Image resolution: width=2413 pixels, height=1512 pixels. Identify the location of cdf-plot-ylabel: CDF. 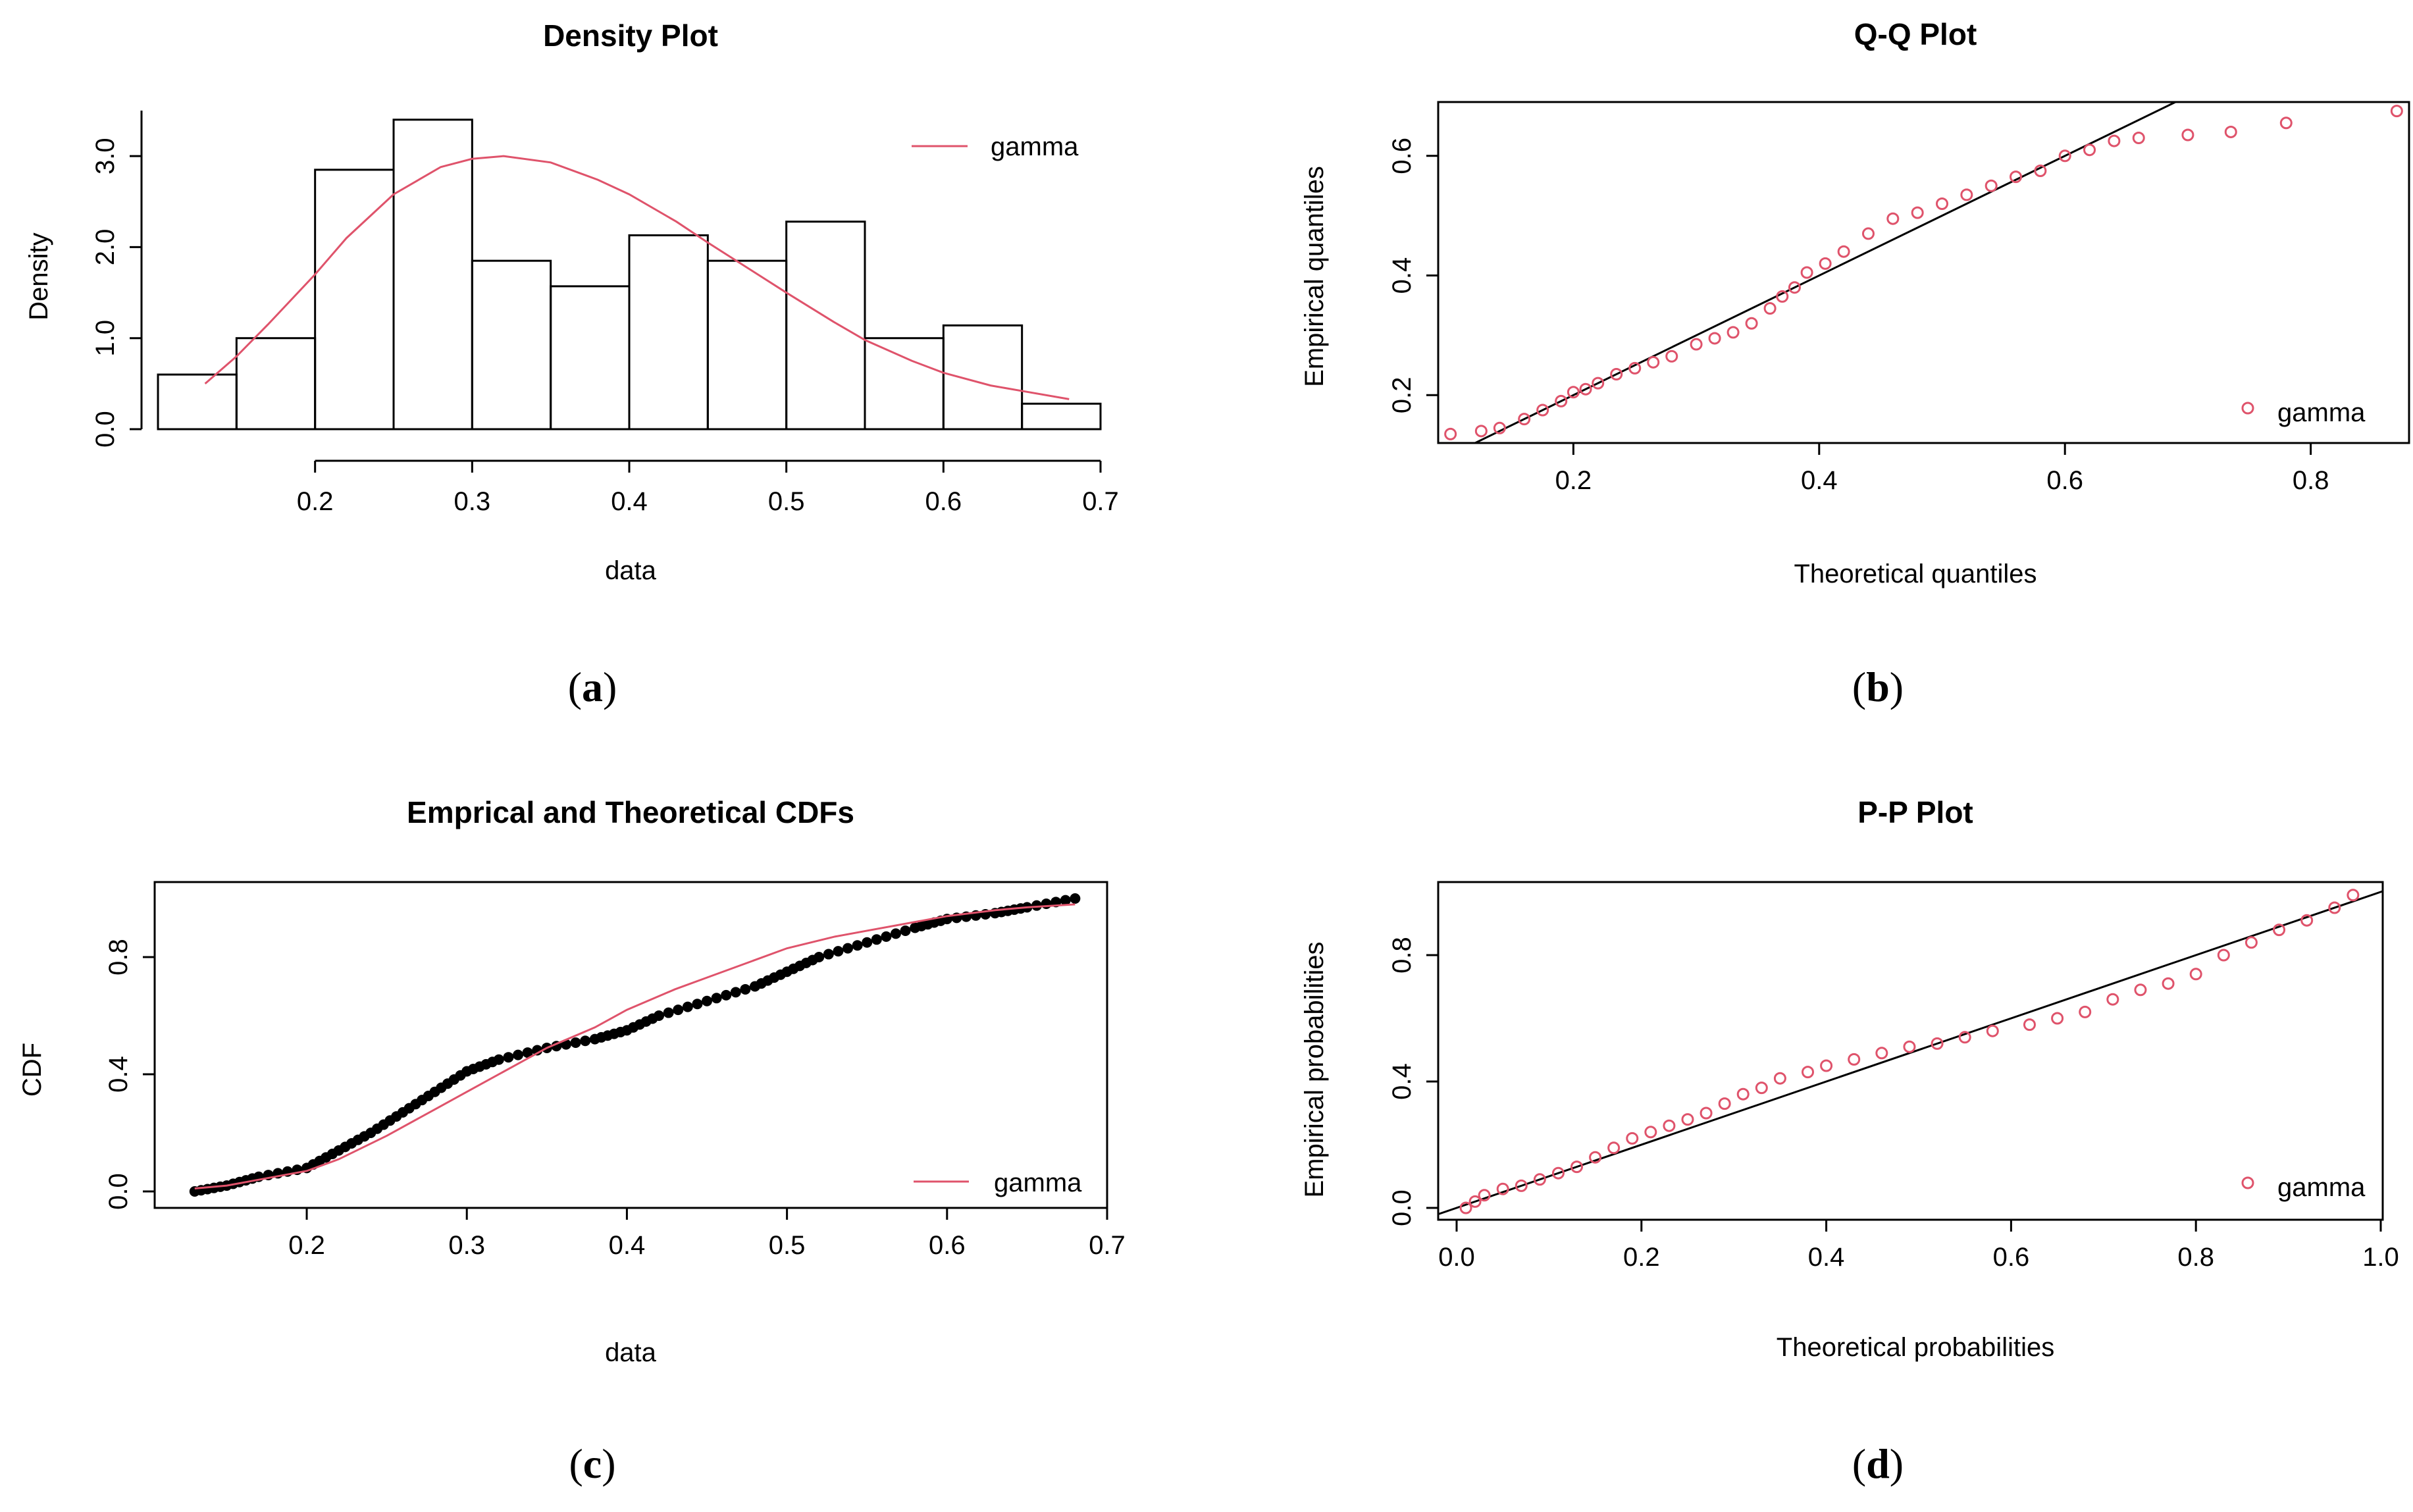
(32, 1070).